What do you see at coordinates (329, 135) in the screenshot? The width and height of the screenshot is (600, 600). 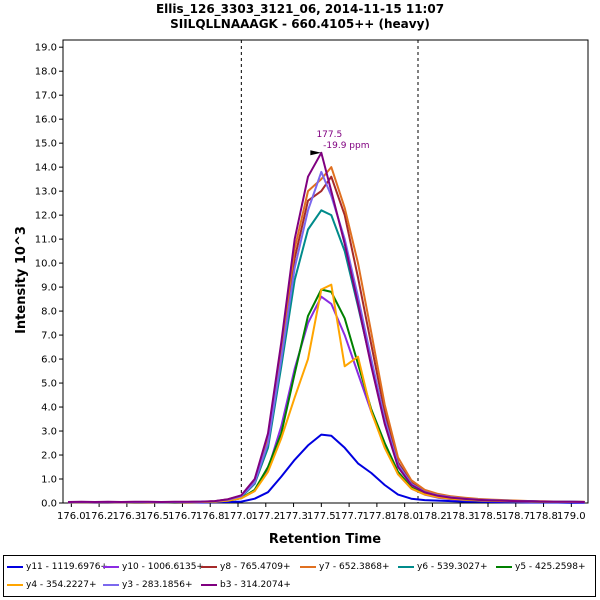 I see `peak-rt-label: 177.5` at bounding box center [329, 135].